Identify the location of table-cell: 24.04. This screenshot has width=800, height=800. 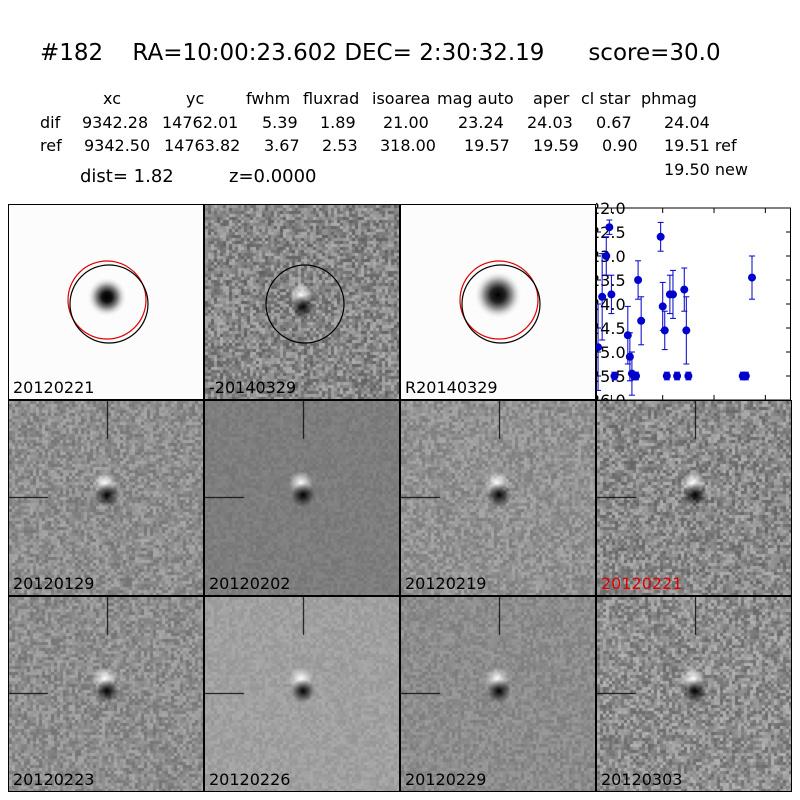
(687, 122).